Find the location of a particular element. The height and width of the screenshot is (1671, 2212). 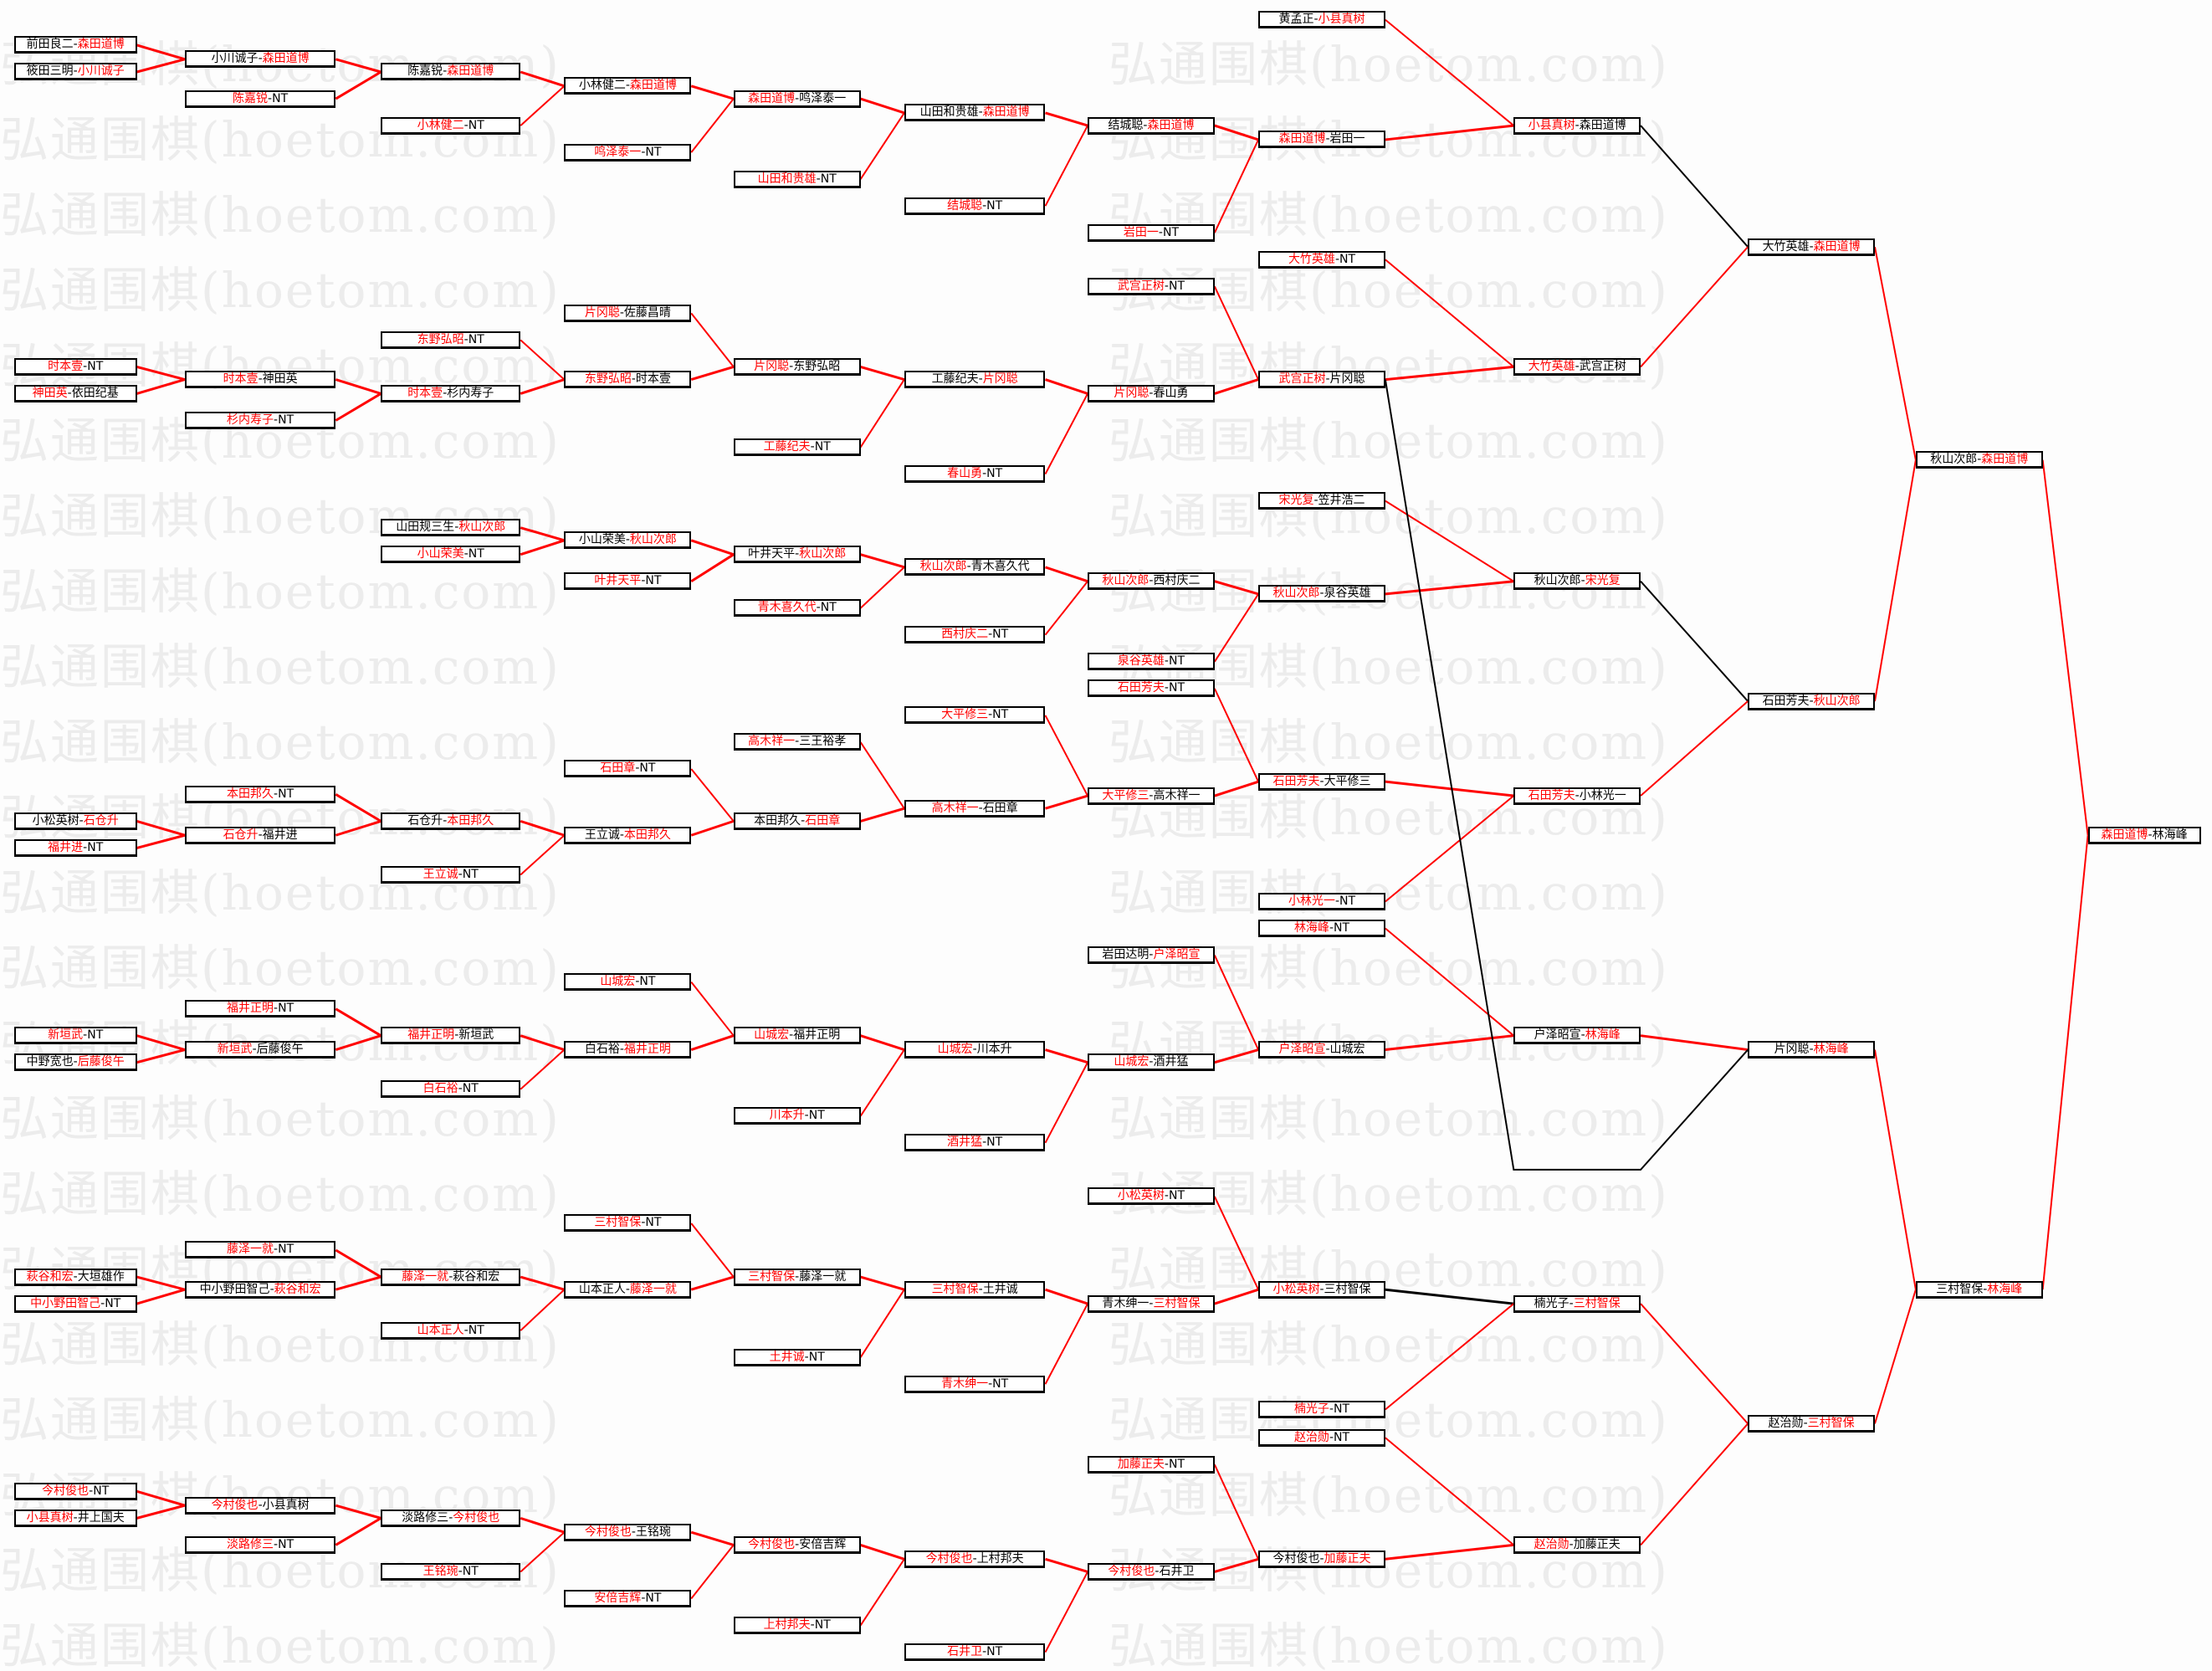

player-left: 小林光一 is located at coordinates (1311, 901).